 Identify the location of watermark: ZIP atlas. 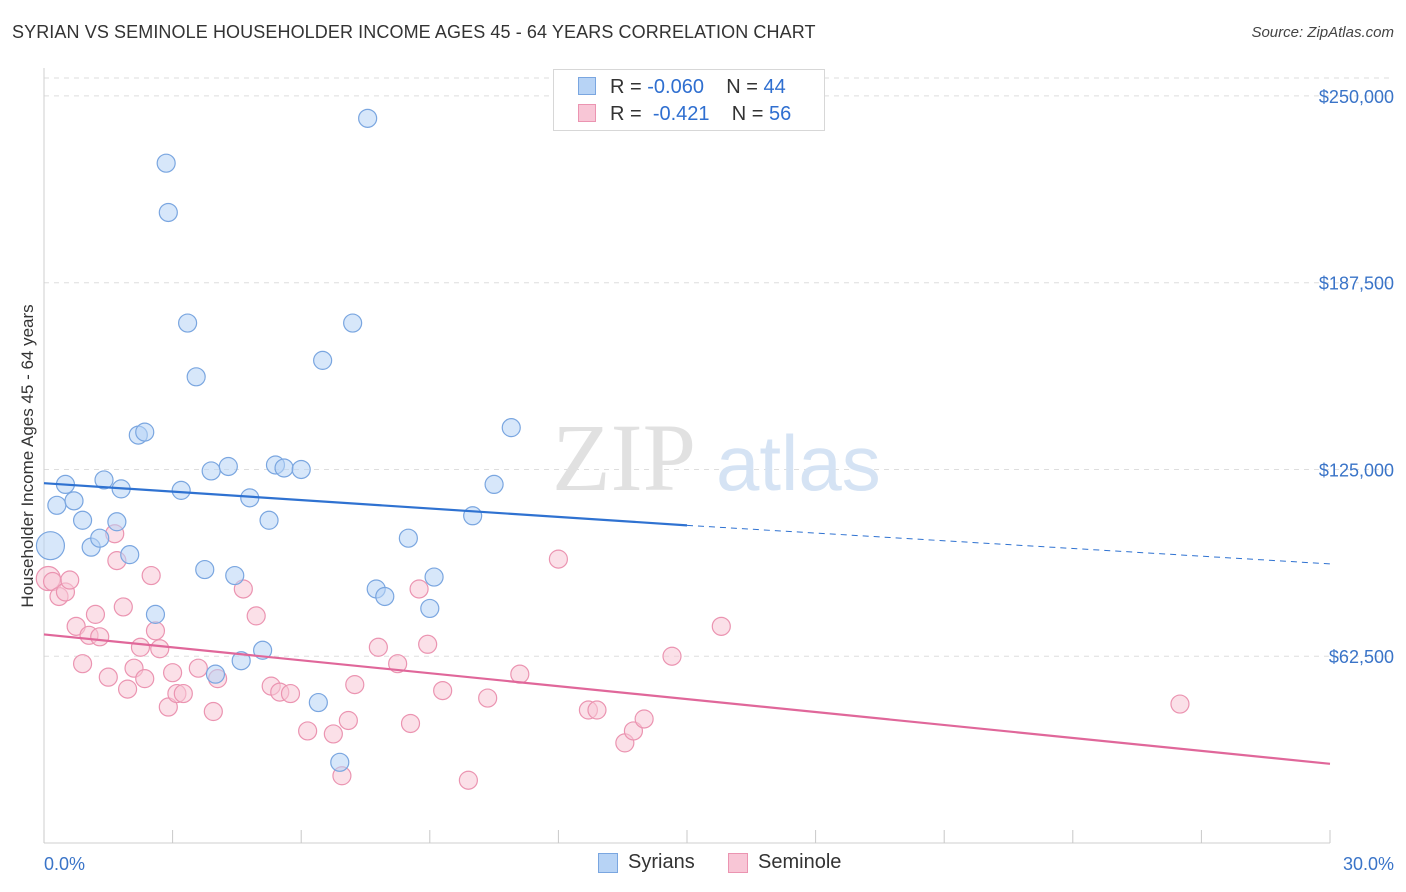
(716, 457).